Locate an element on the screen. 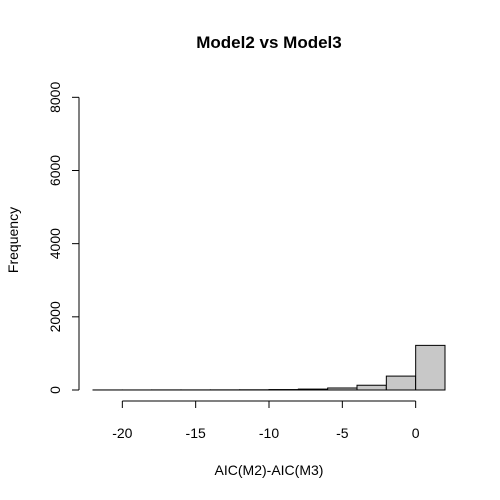 The image size is (500, 500). y-axis: 0 2000 4000 6000 8000 is located at coordinates (63, 238).